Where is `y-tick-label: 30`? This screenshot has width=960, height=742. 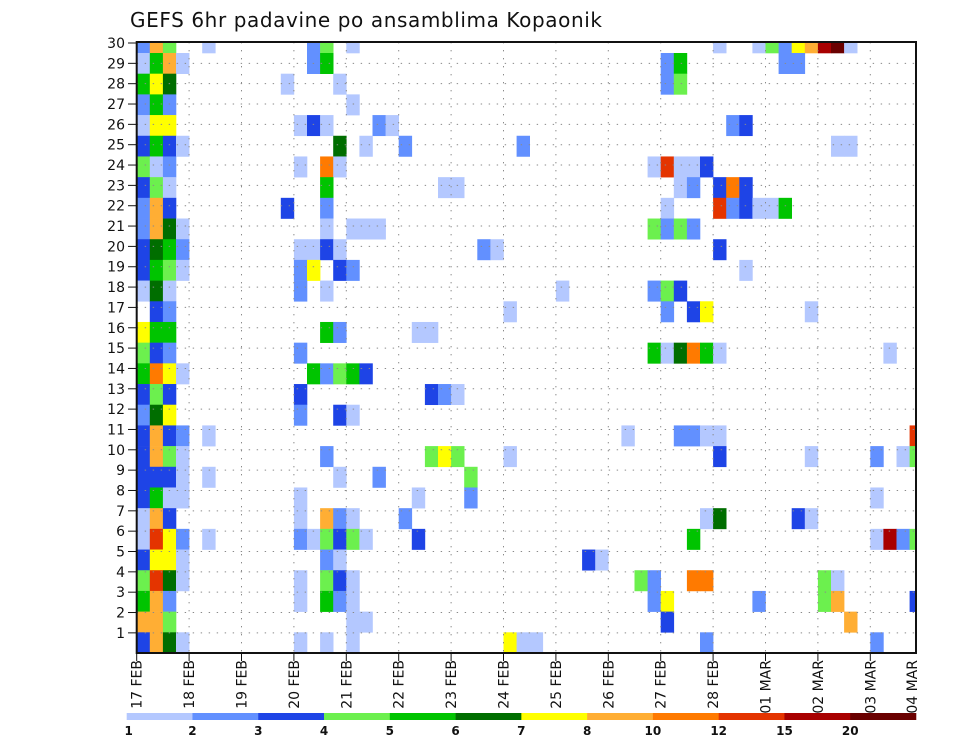 y-tick-label: 30 is located at coordinates (116, 44).